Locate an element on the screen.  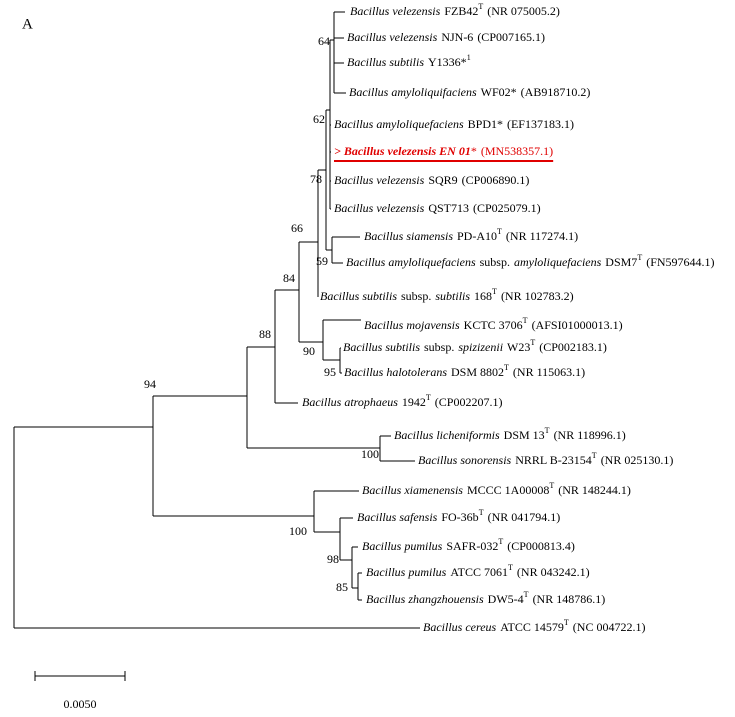
leaf-label-part: SQR9 is located at coordinates (442, 180).